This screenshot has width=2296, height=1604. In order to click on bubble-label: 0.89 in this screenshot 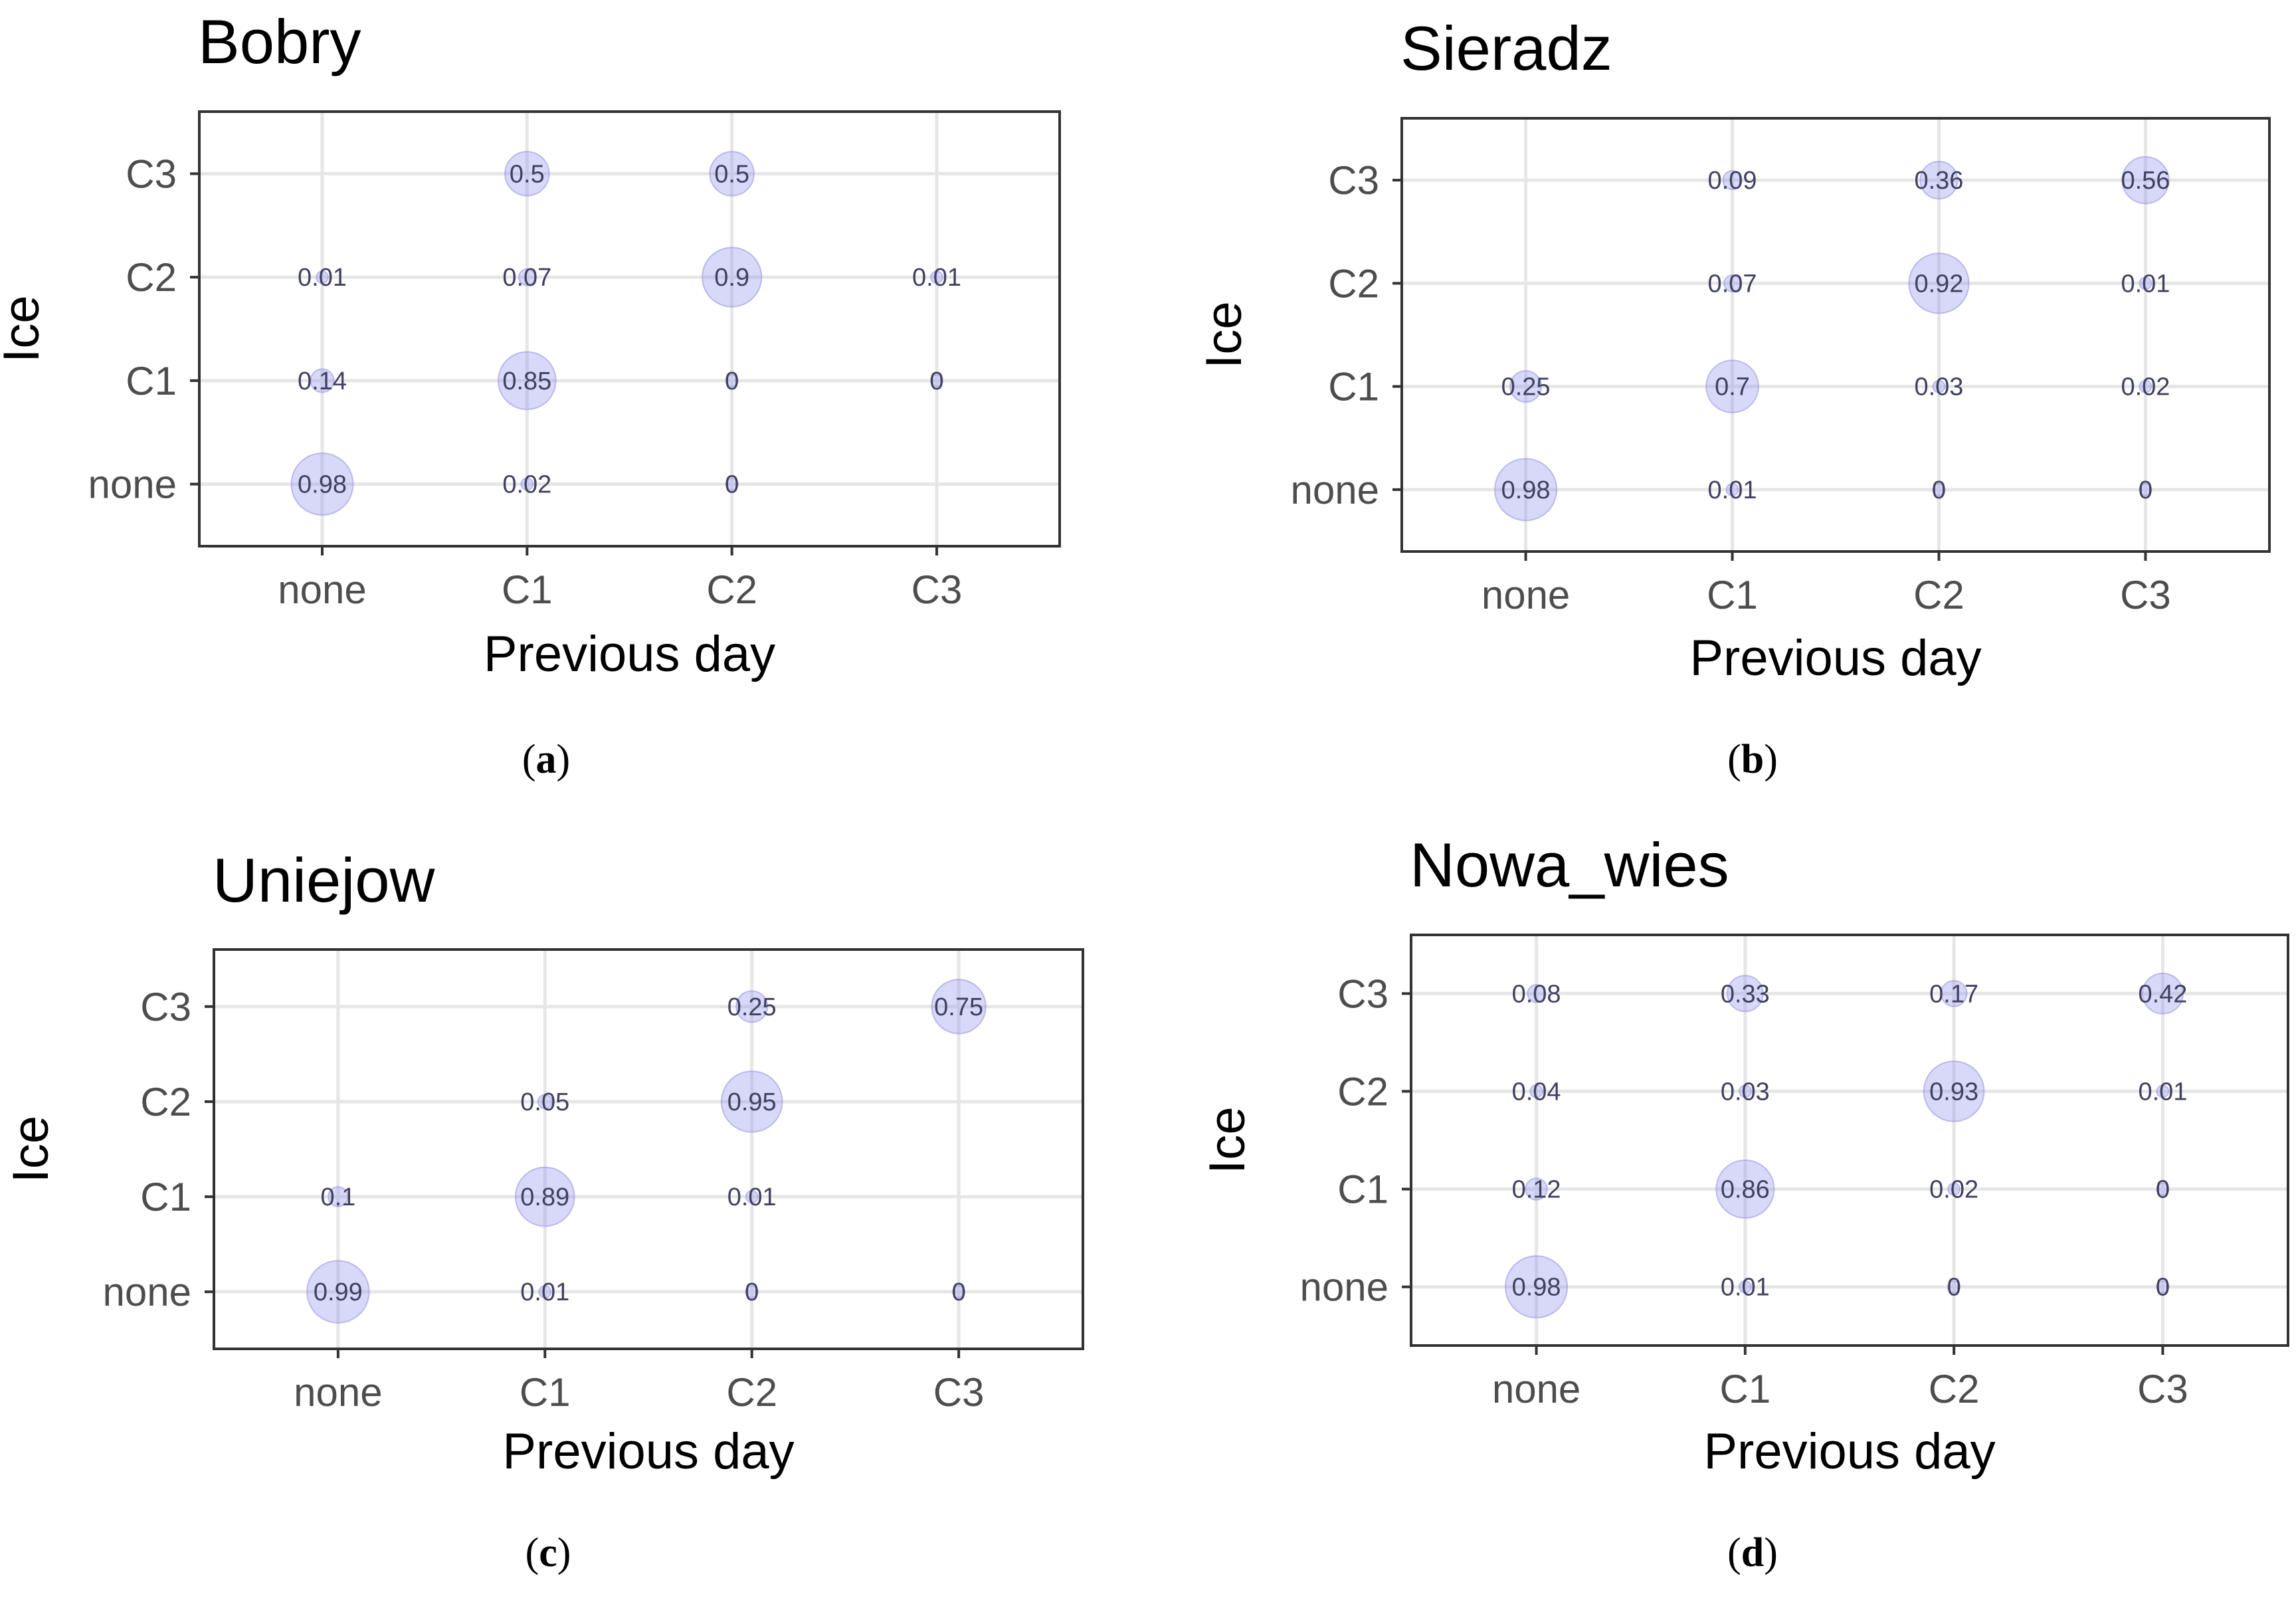, I will do `click(544, 1197)`.